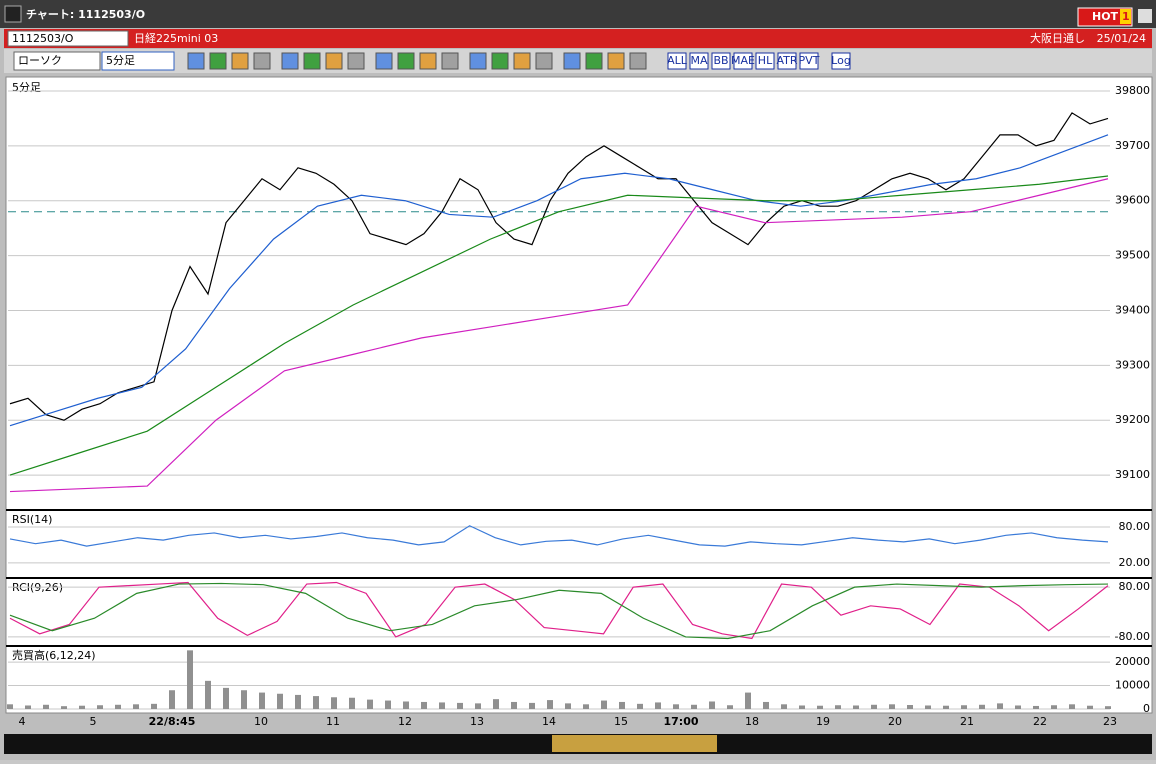  Describe the element at coordinates (1132, 255) in the screenshot. I see `y-tick-label: 39500` at that location.